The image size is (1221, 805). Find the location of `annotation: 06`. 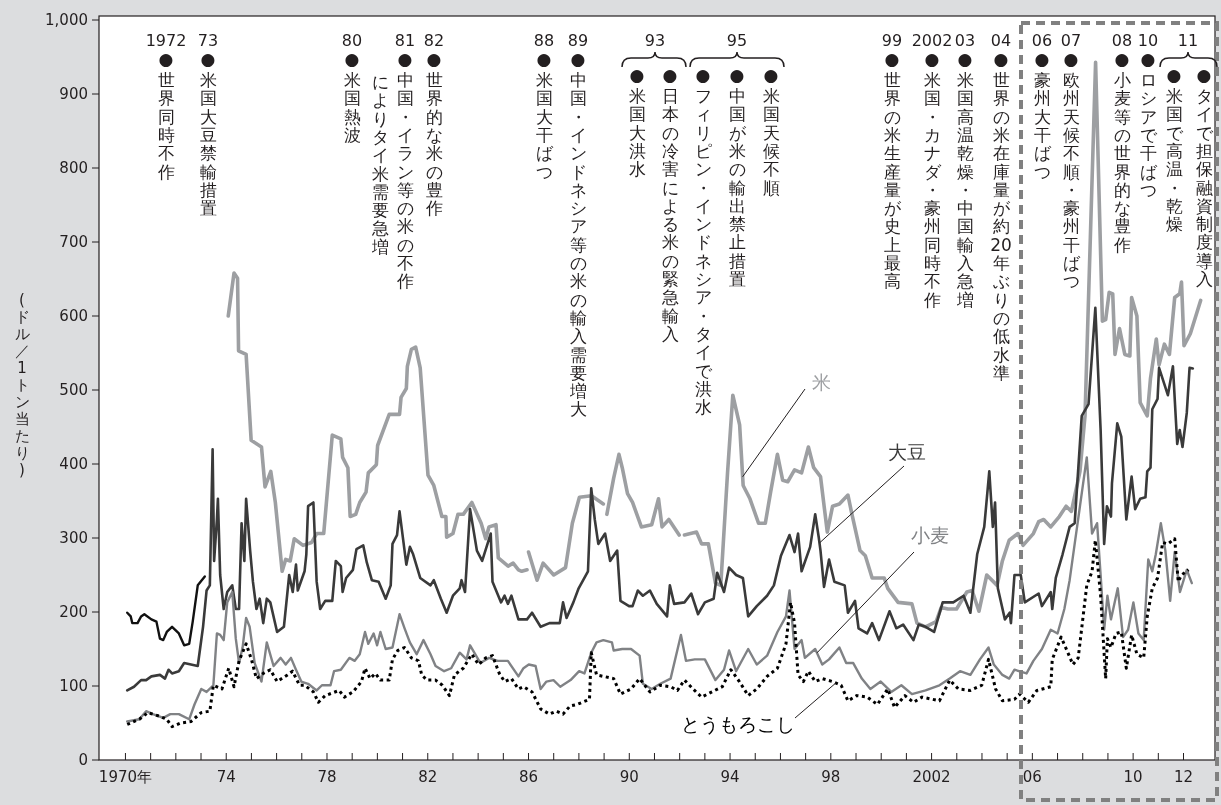

annotation: 06 is located at coordinates (1042, 40).